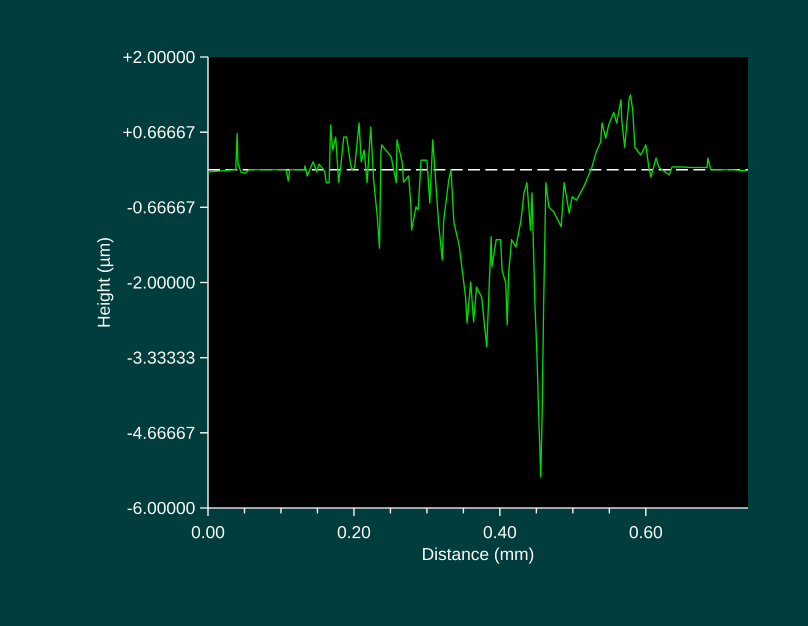  Describe the element at coordinates (159, 57) in the screenshot. I see `y-tick-label: +2.00000` at that location.